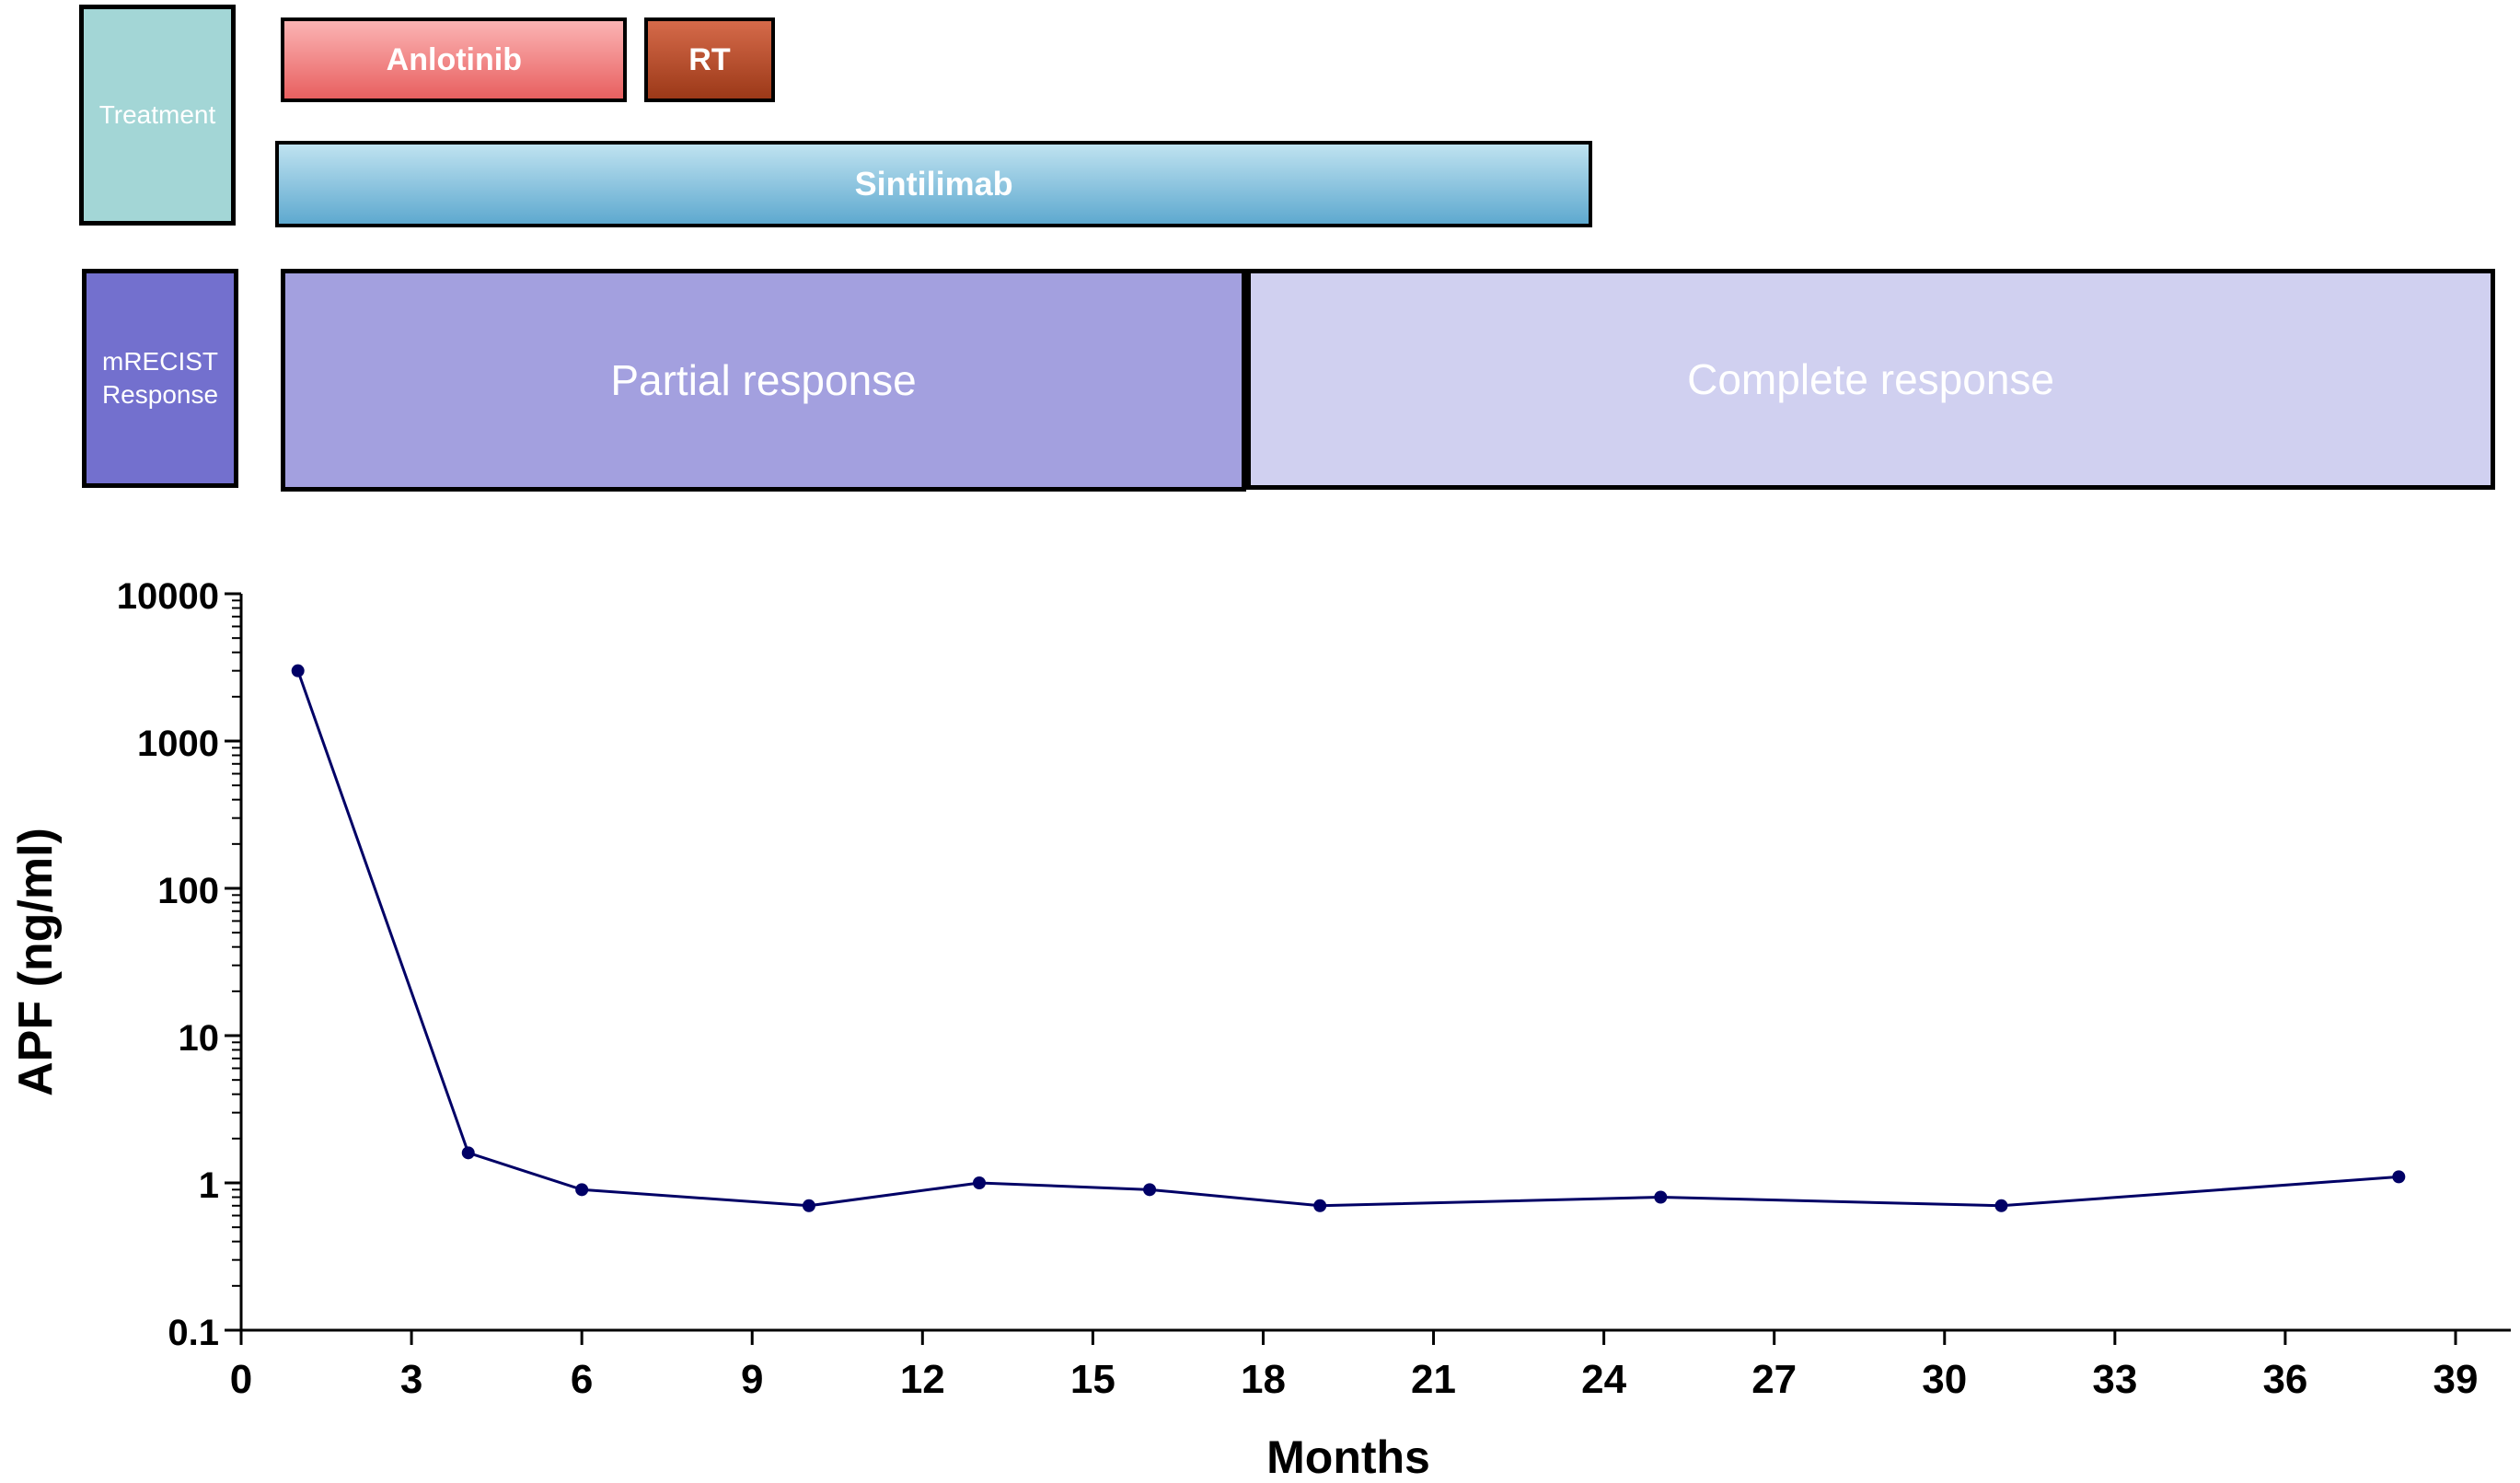 The width and height of the screenshot is (2520, 1483). I want to click on y-tick-label: 100, so click(188, 891).